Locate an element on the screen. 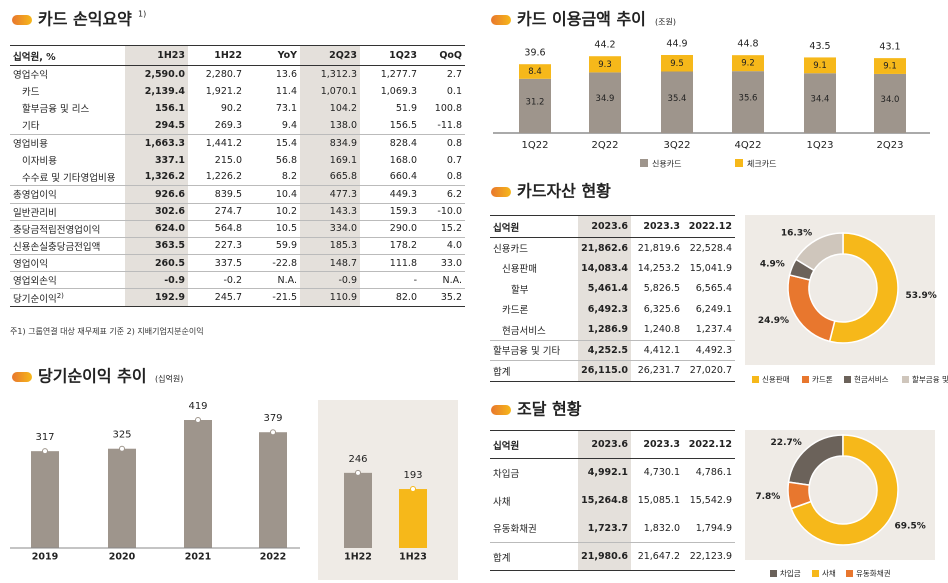 The height and width of the screenshot is (583, 948). header-cell: 1H23 is located at coordinates (156, 55).